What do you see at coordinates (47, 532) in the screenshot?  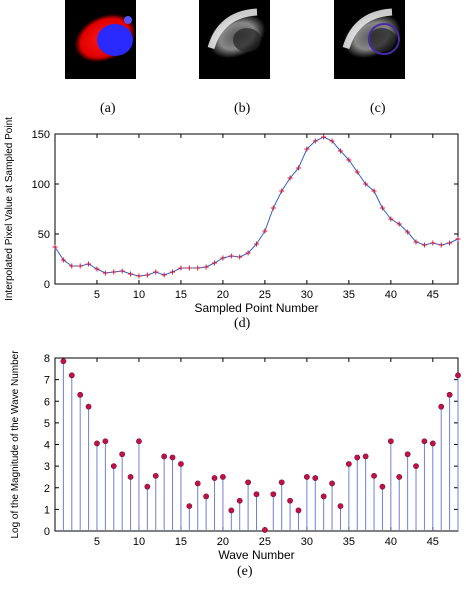 I see `y-tick-label: 0` at bounding box center [47, 532].